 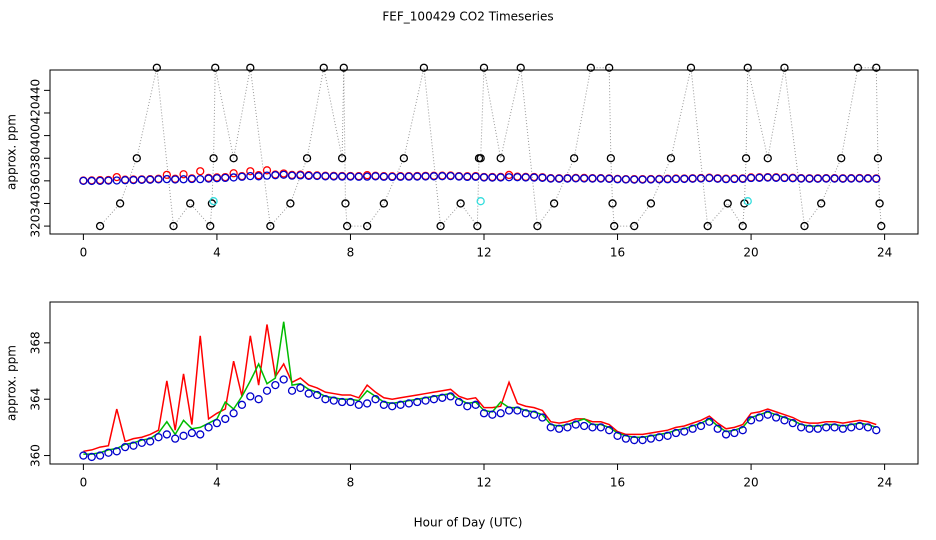 What do you see at coordinates (36, 135) in the screenshot?
I see `y-tick-label: 400` at bounding box center [36, 135].